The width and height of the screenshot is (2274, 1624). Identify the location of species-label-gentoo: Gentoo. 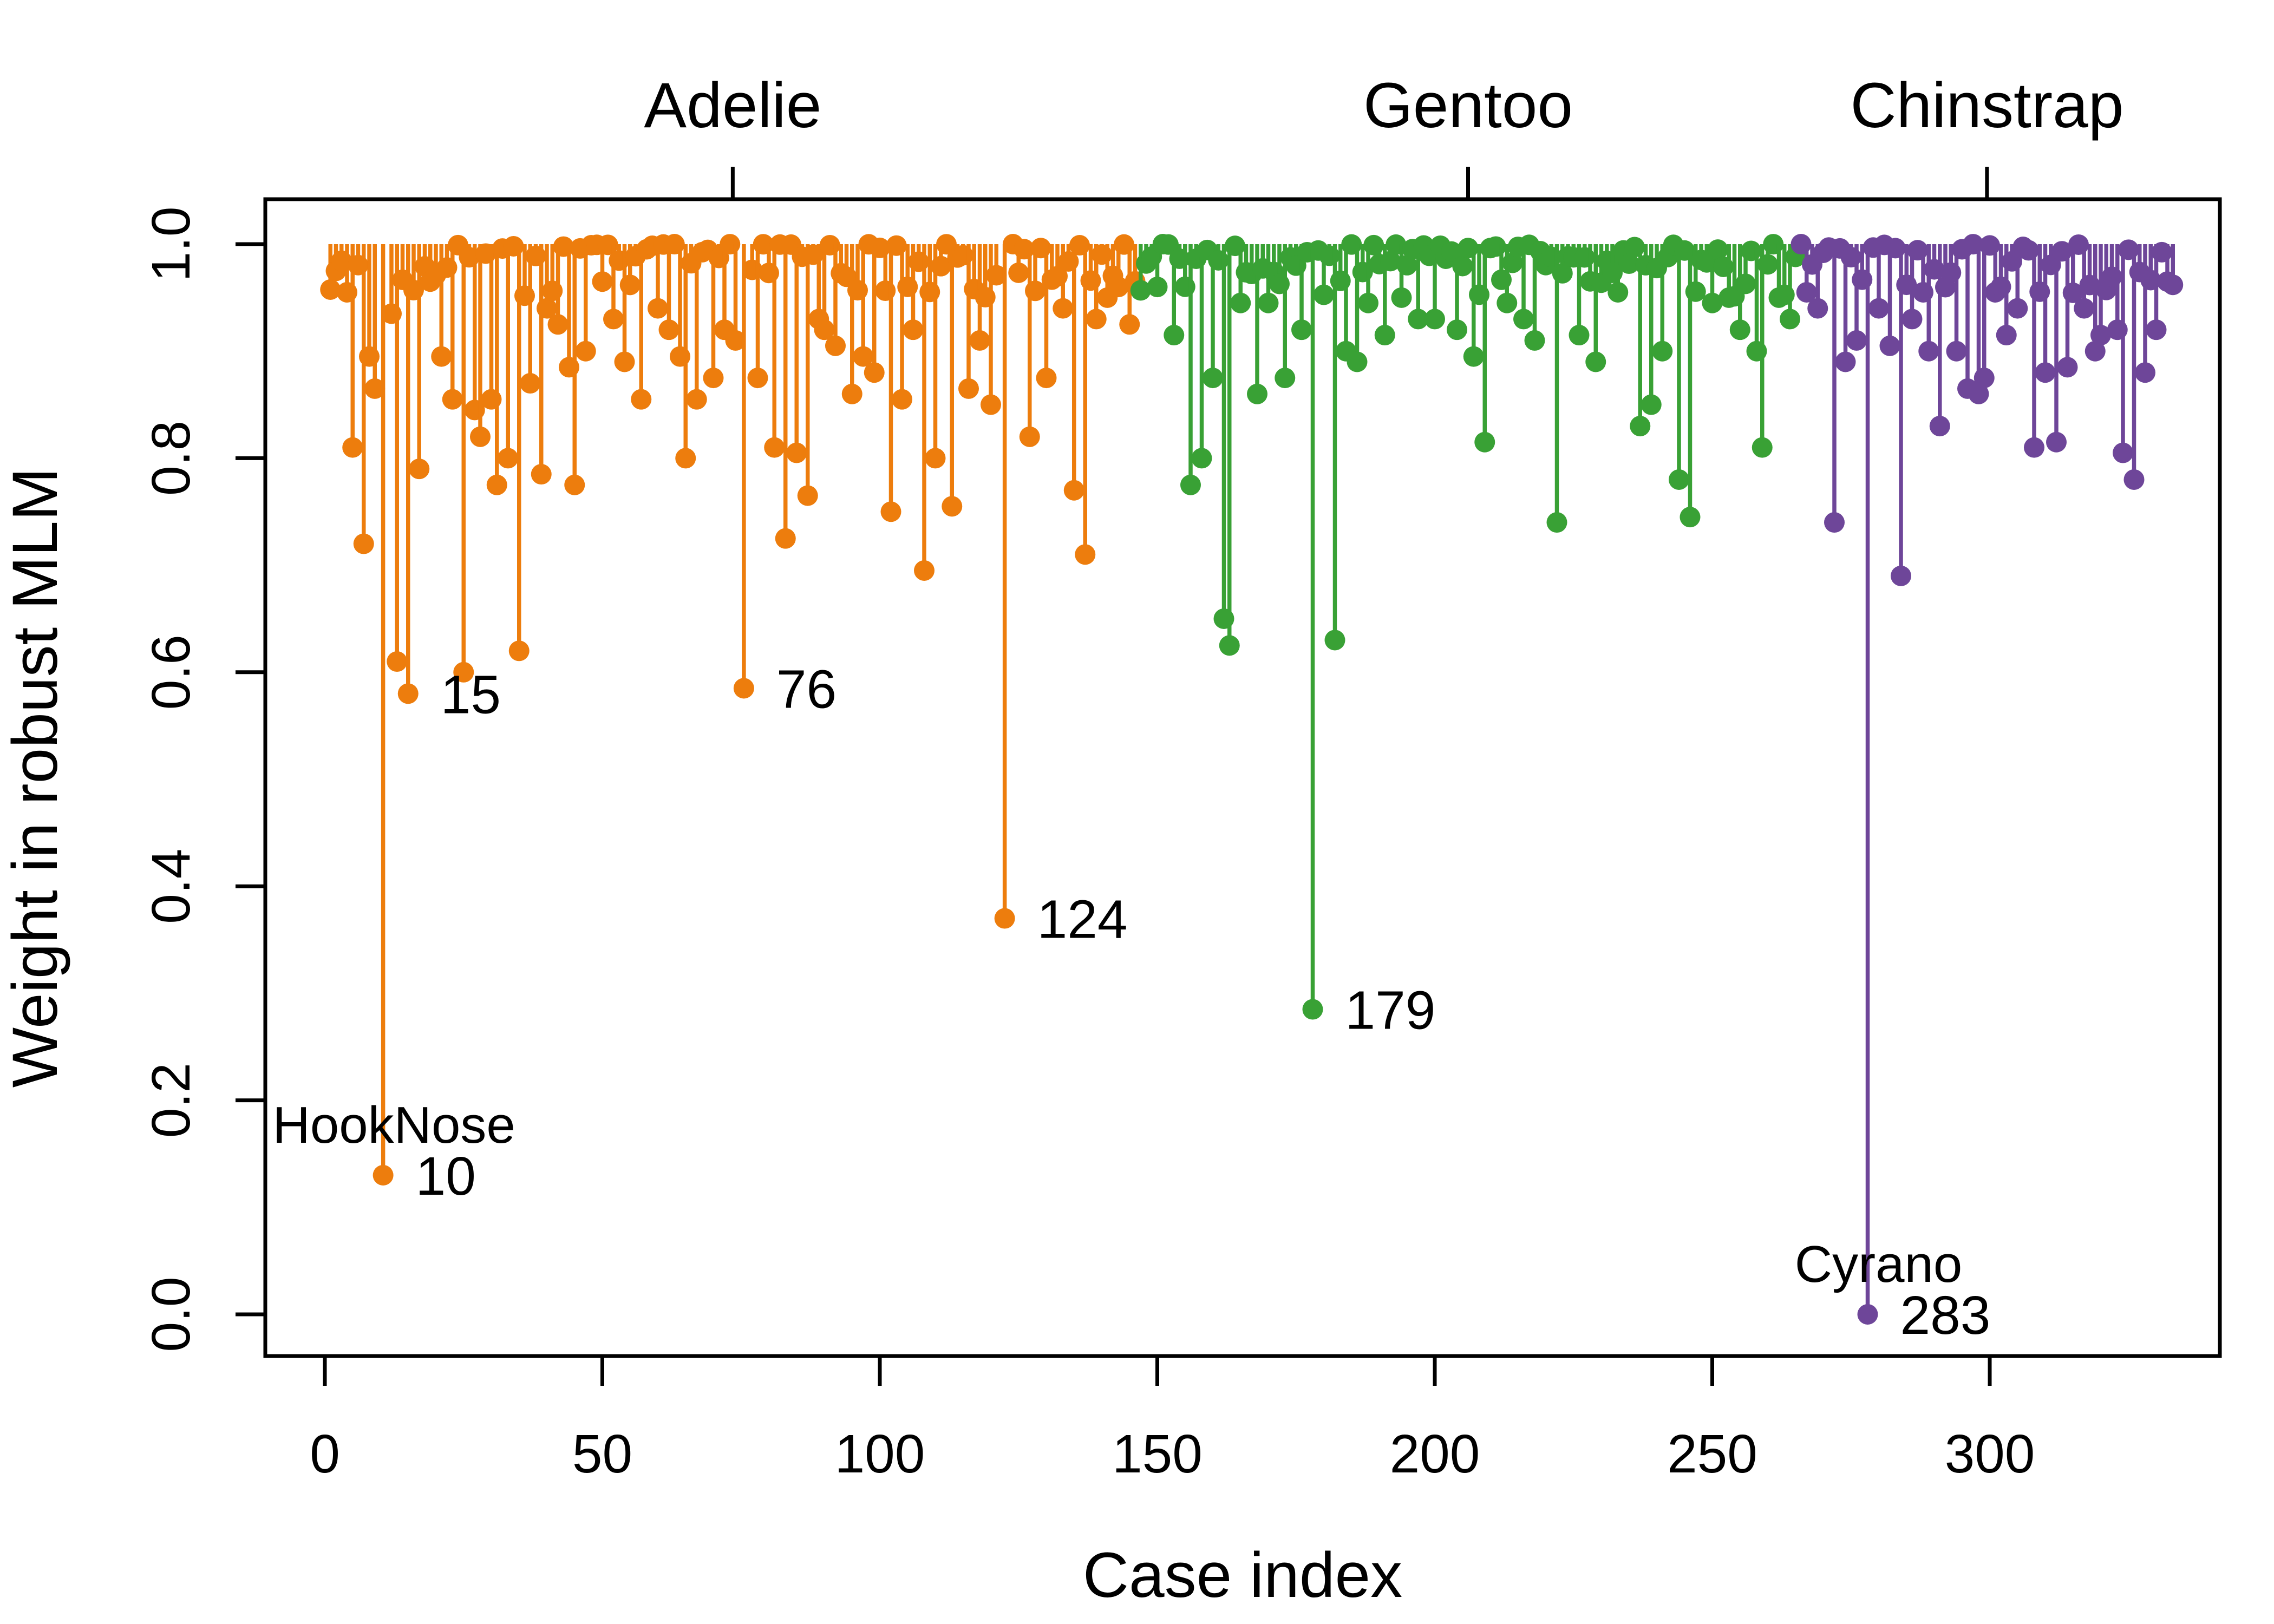
(1468, 106).